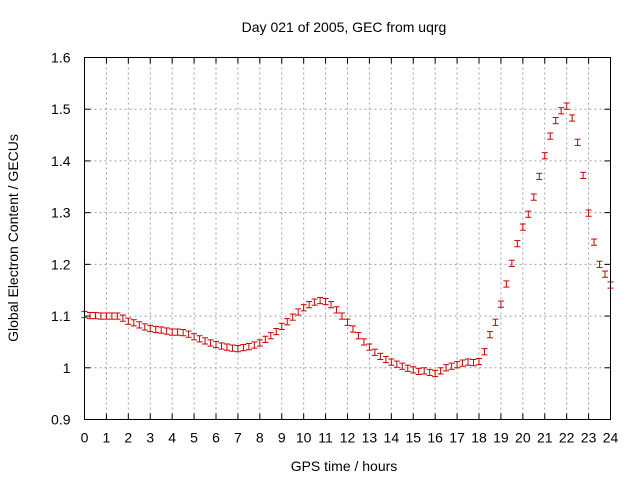 Image resolution: width=640 pixels, height=480 pixels. I want to click on x-tick-label: 7, so click(238, 438).